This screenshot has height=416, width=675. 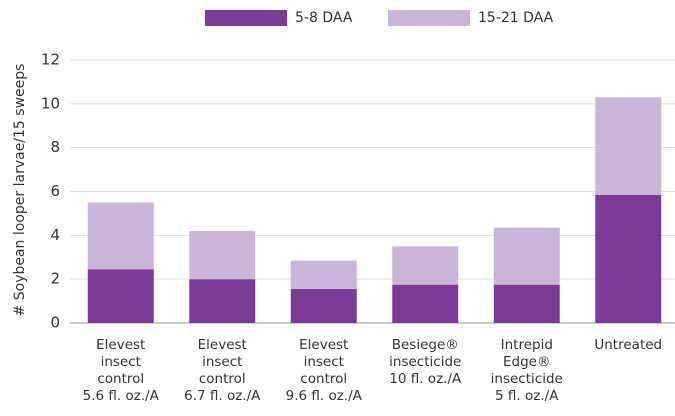 What do you see at coordinates (324, 18) in the screenshot?
I see `legend-label: 5-8 DAA` at bounding box center [324, 18].